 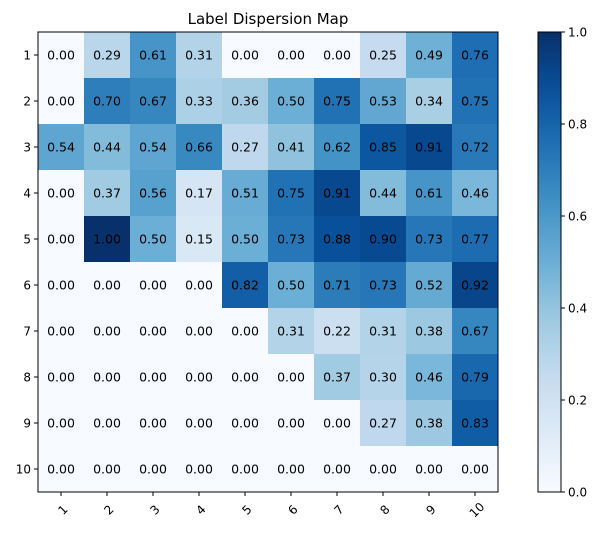 What do you see at coordinates (199, 147) in the screenshot?
I see `heatmap-cell-value: 0.66` at bounding box center [199, 147].